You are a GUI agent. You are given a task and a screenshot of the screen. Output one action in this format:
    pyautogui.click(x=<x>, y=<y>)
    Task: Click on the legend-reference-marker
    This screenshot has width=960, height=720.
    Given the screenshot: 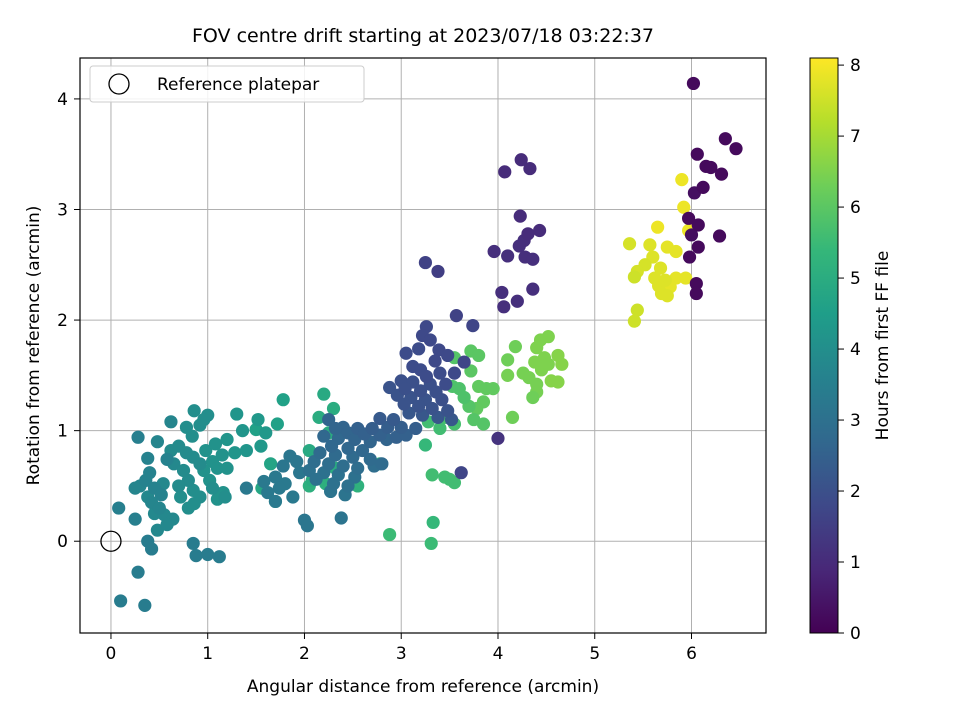 What is the action you would take?
    pyautogui.click(x=119, y=84)
    